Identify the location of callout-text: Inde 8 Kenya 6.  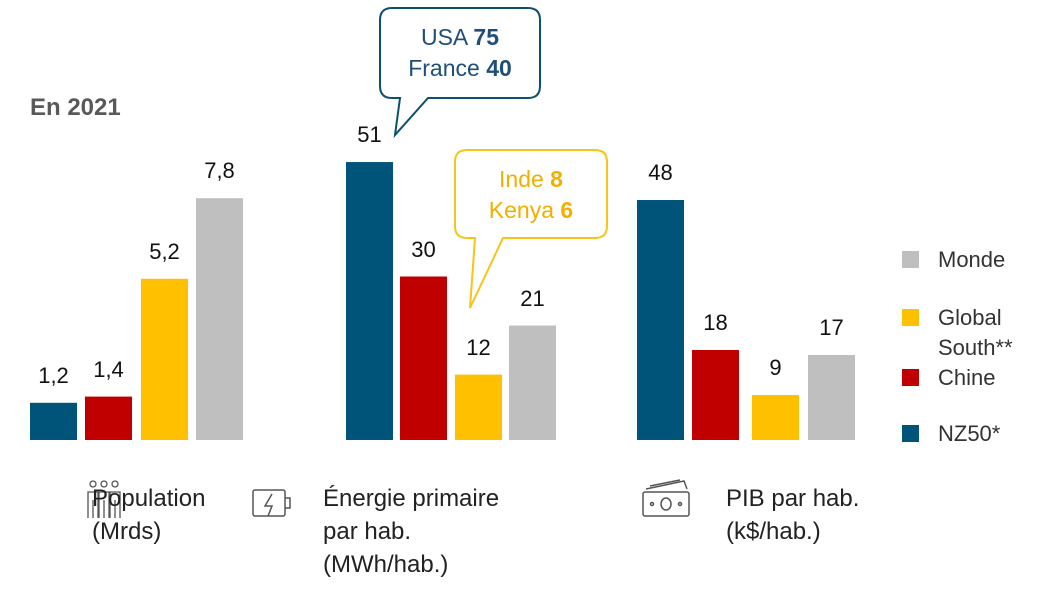
(531, 195).